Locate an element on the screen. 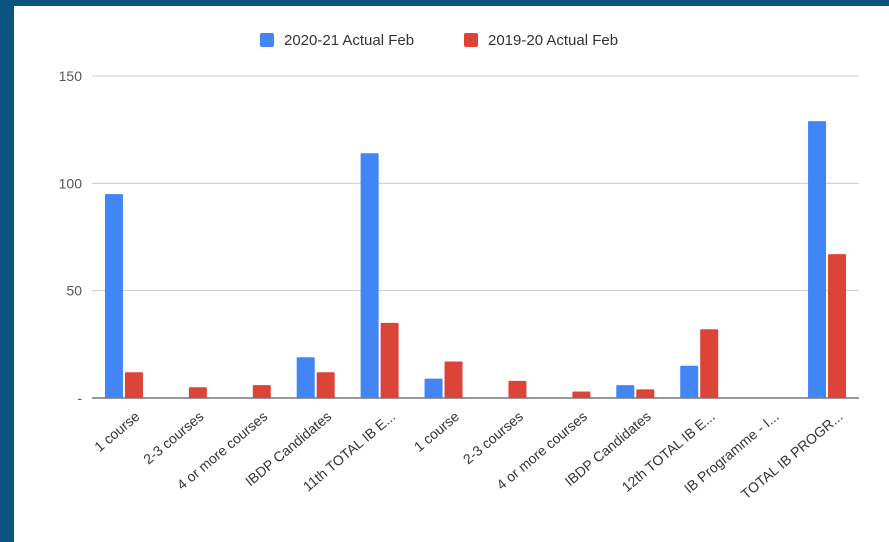 The height and width of the screenshot is (542, 889). legend-label: 2019-20 Actual Feb is located at coordinates (553, 40).